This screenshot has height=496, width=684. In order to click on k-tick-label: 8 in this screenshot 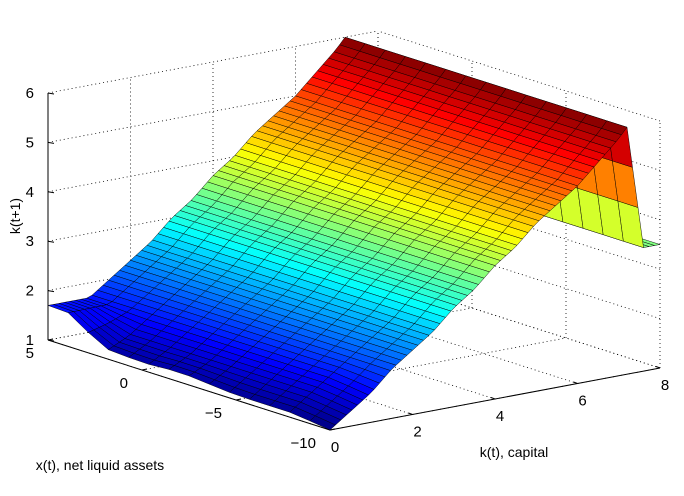, I will do `click(665, 385)`.